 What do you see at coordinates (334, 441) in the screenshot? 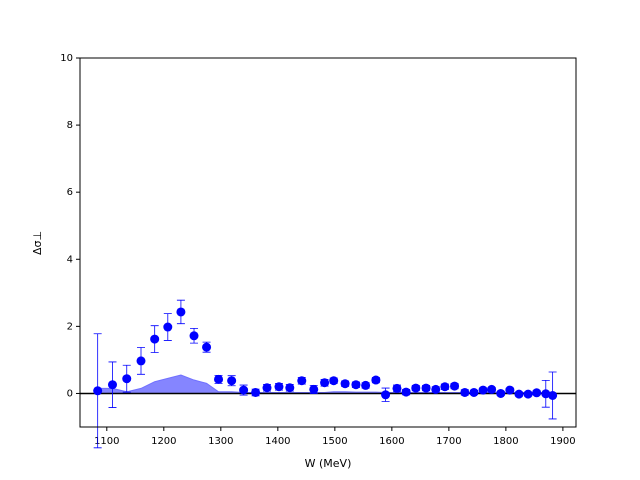
I see `x-tick-label: 1500` at bounding box center [334, 441].